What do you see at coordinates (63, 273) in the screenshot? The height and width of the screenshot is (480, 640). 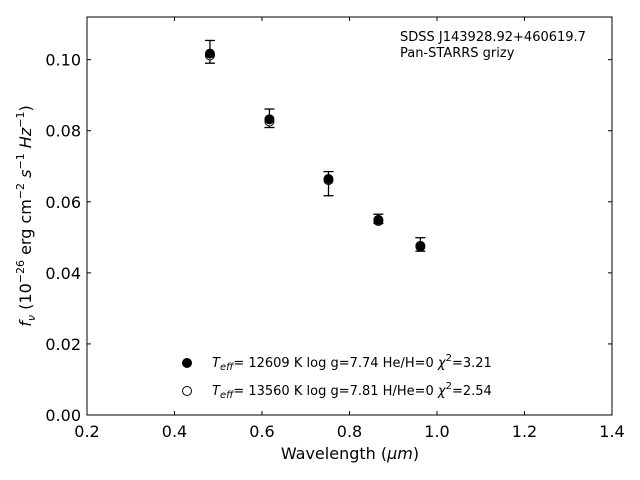 I see `y-tick-label: 0.04` at bounding box center [63, 273].